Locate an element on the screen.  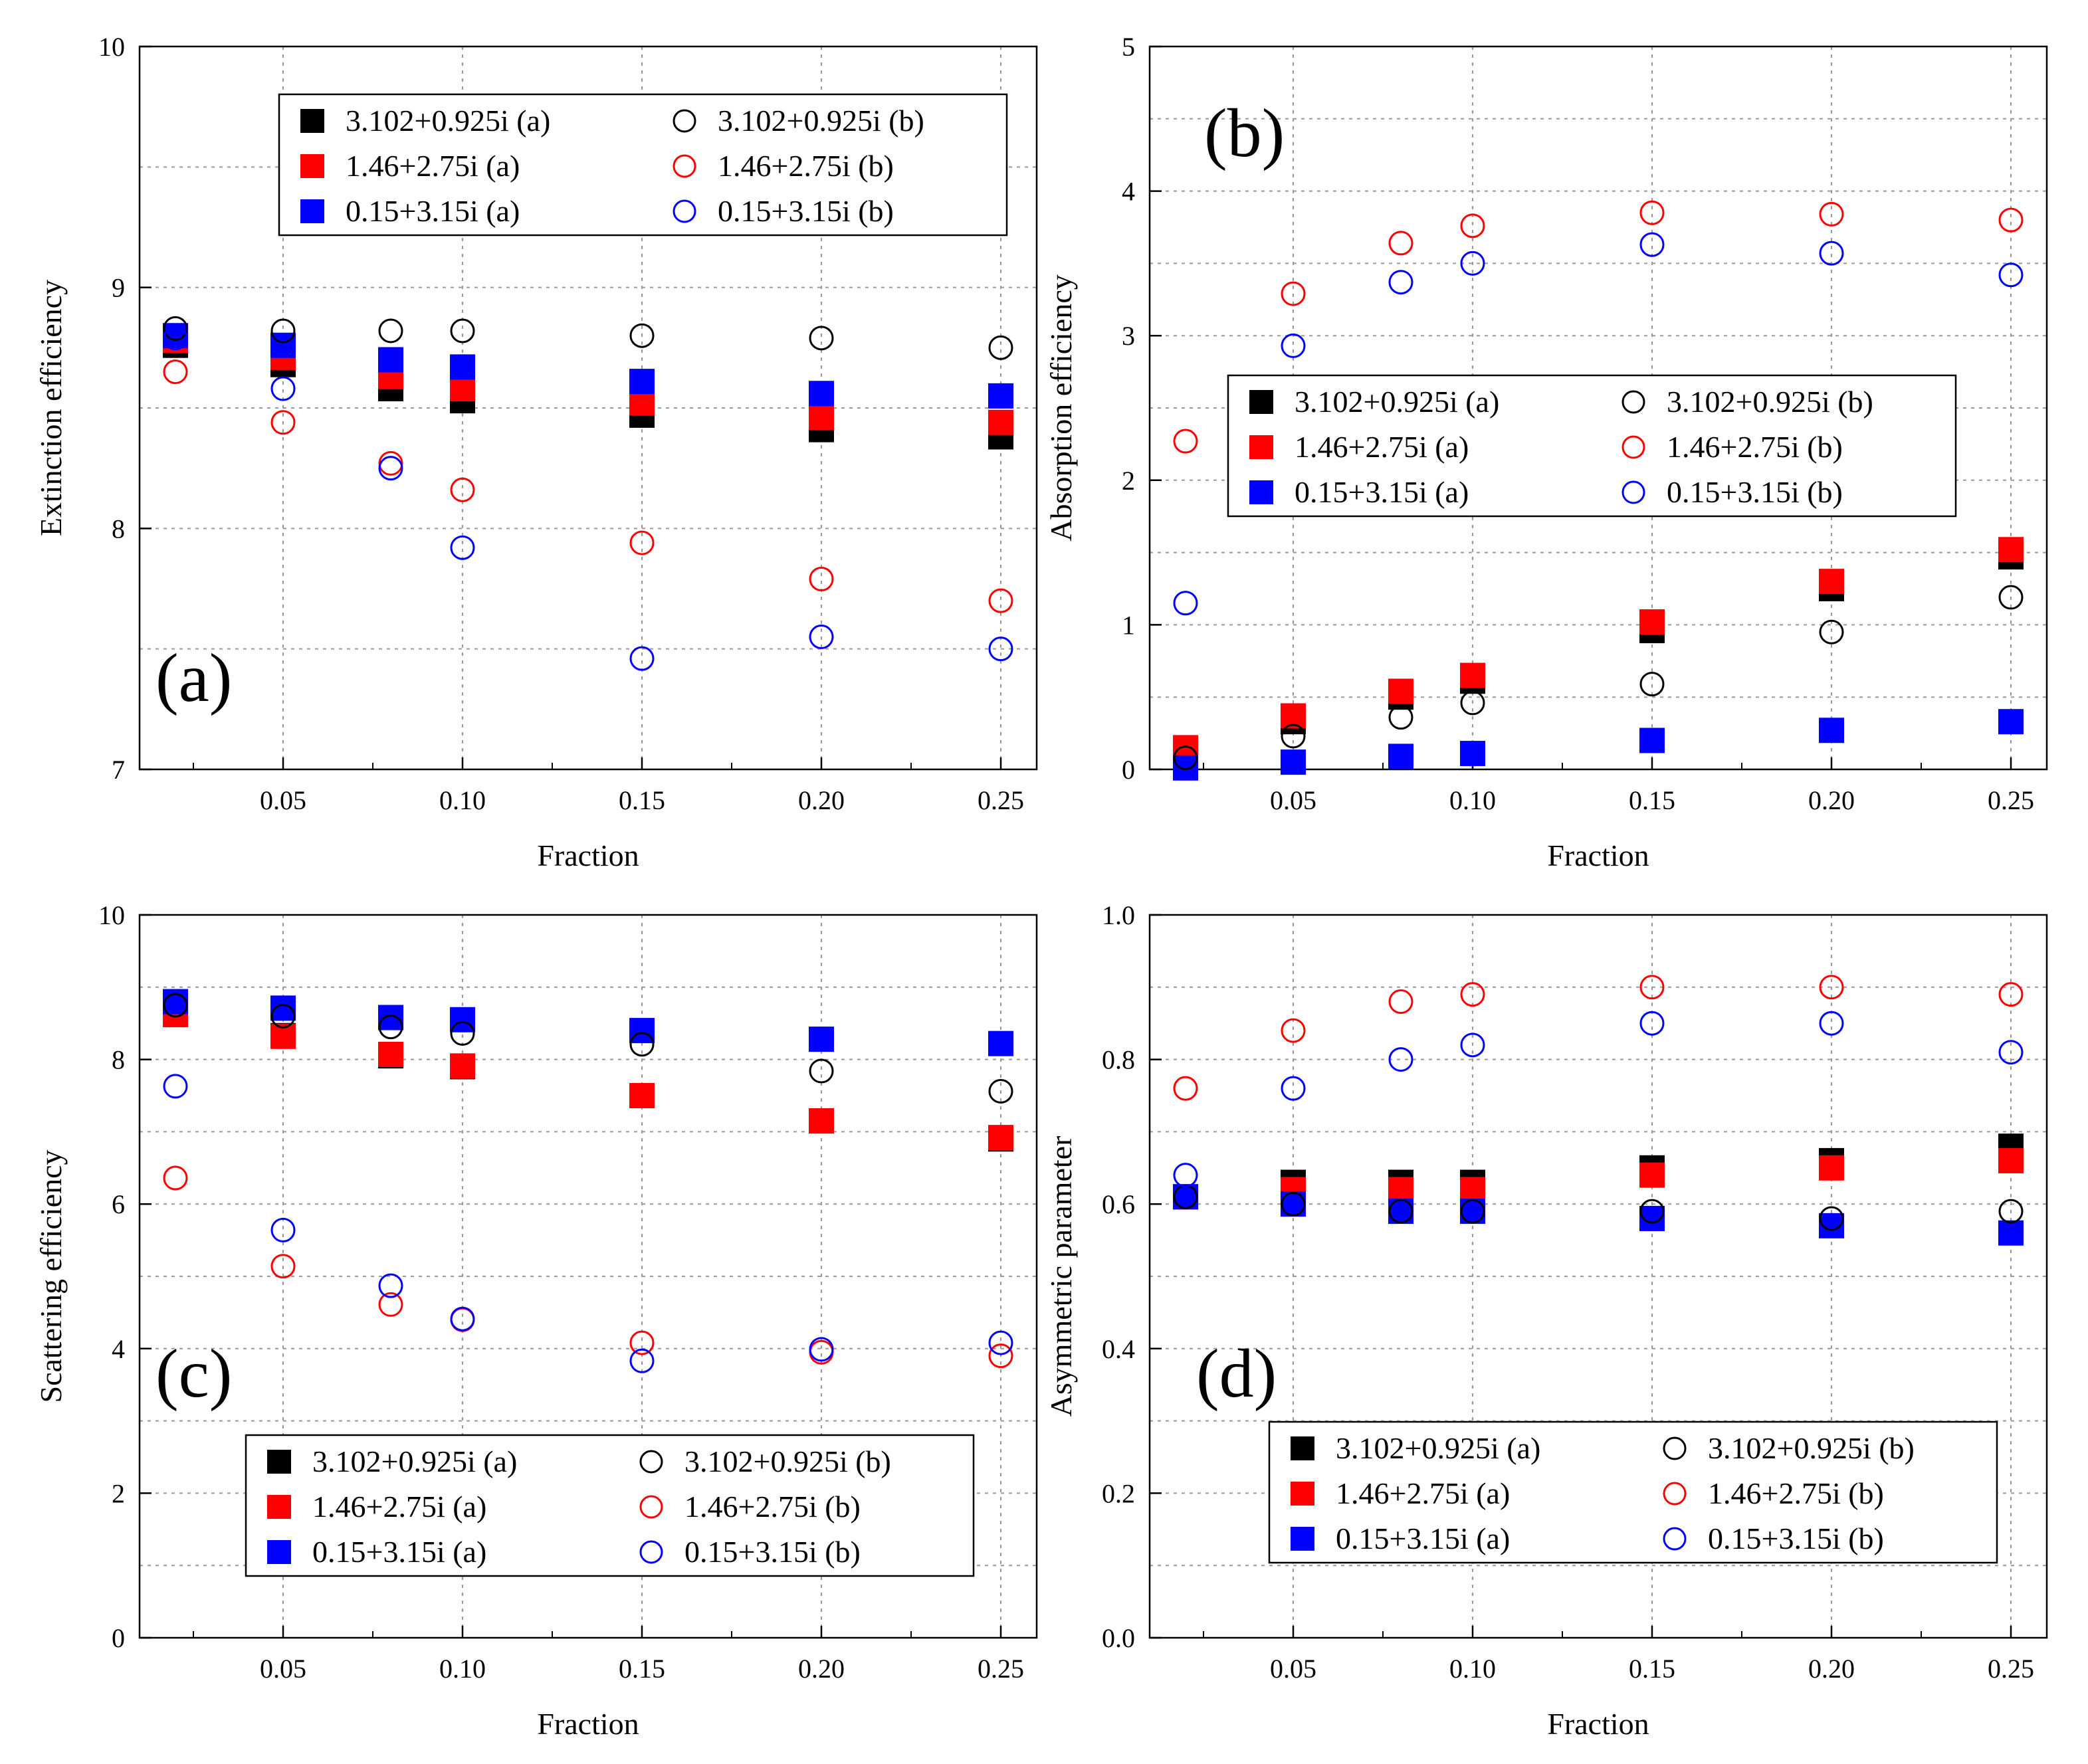
legend-box is located at coordinates (1592, 446).